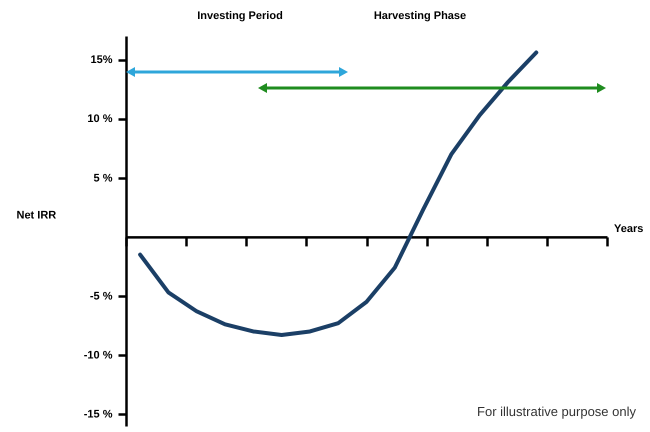  What do you see at coordinates (100, 119) in the screenshot?
I see `y-tick-label: 10 %` at bounding box center [100, 119].